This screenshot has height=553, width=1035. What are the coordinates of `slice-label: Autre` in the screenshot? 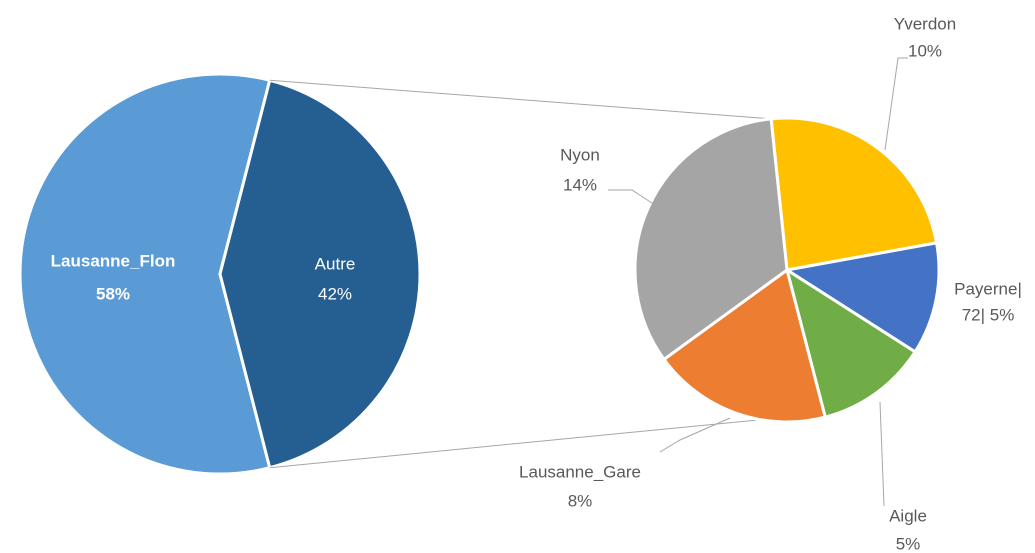 It's located at (335, 263).